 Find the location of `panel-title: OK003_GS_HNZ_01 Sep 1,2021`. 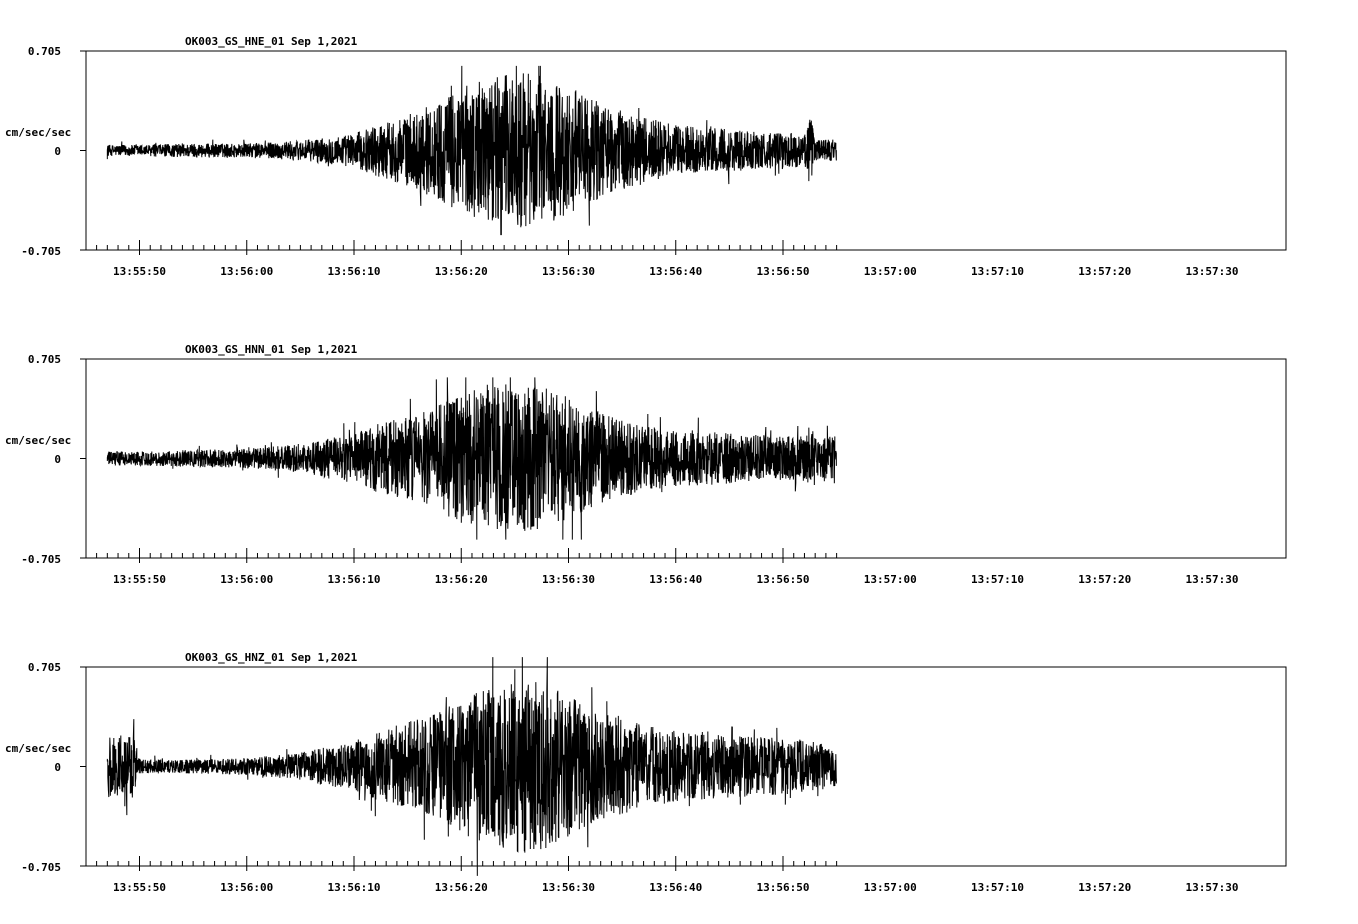

panel-title: OK003_GS_HNZ_01 Sep 1,2021 is located at coordinates (271, 657).